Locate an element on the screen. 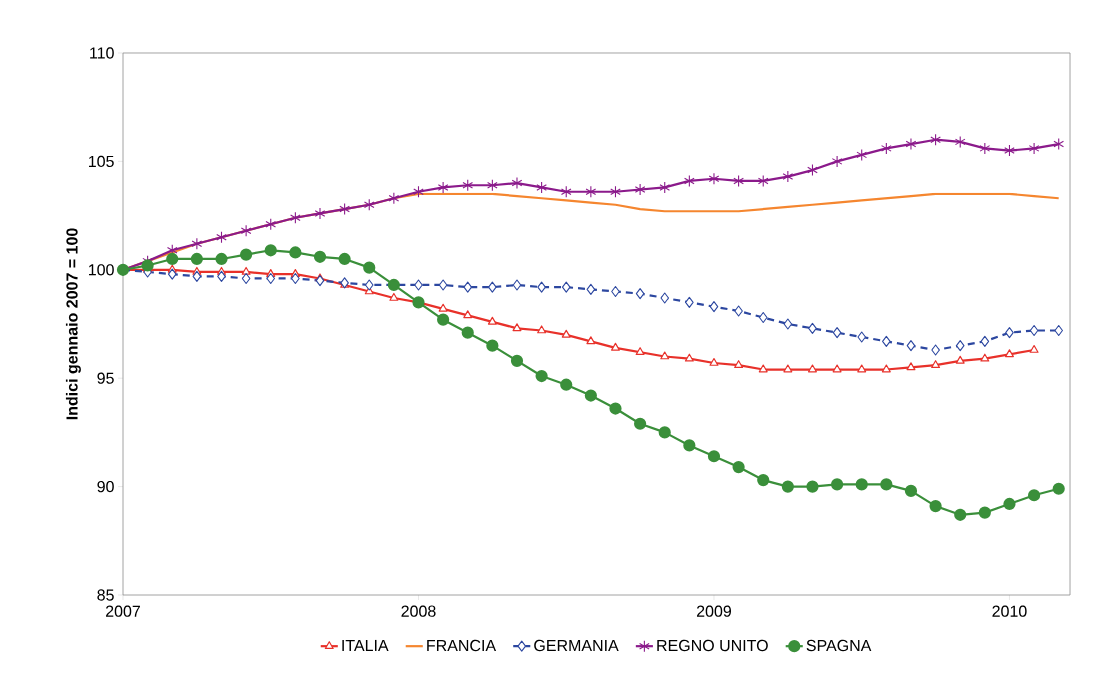  legend-label: GERMANIA is located at coordinates (576, 645).